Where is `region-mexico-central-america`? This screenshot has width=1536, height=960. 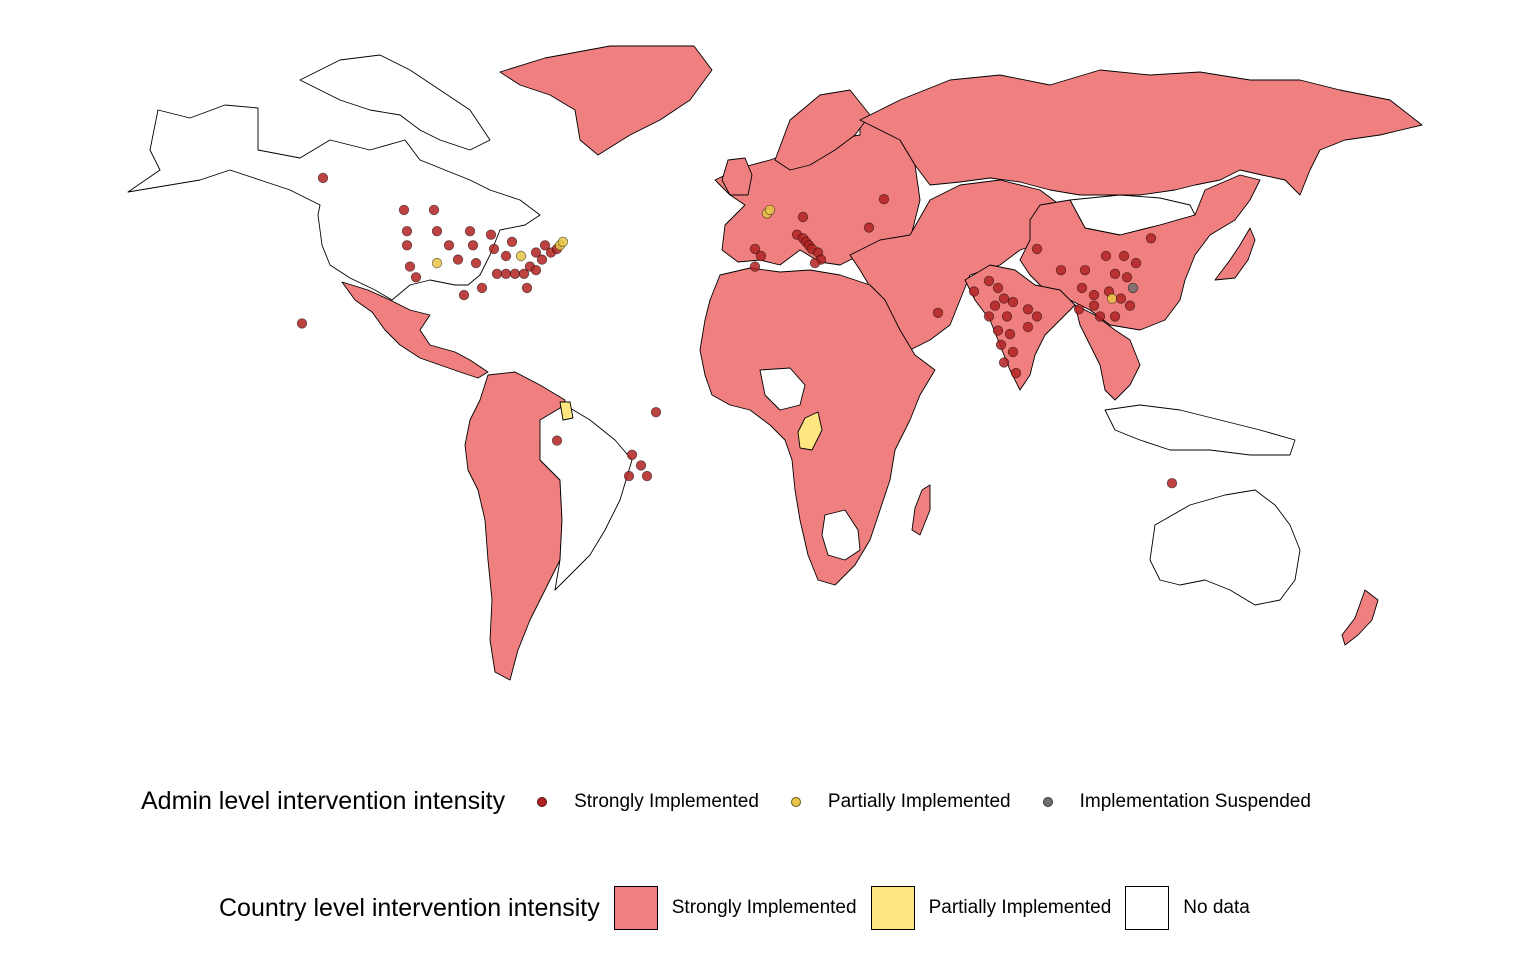 region-mexico-central-america is located at coordinates (415, 330).